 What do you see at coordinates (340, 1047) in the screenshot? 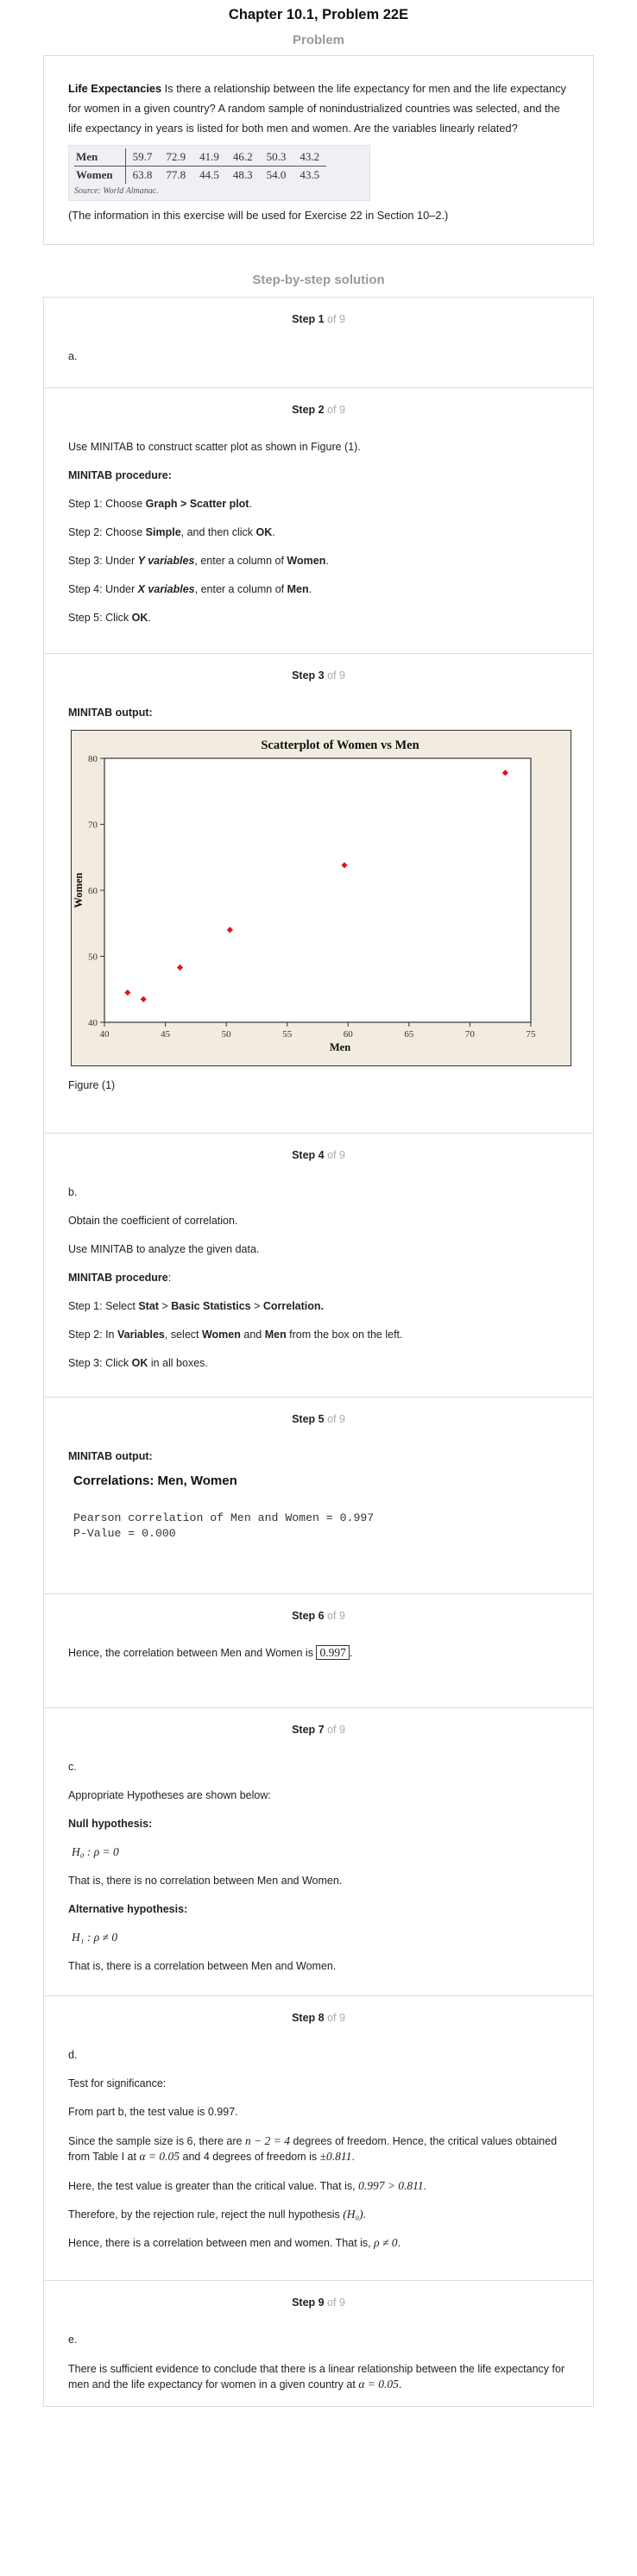
I see `x-axis-label: Men` at bounding box center [340, 1047].